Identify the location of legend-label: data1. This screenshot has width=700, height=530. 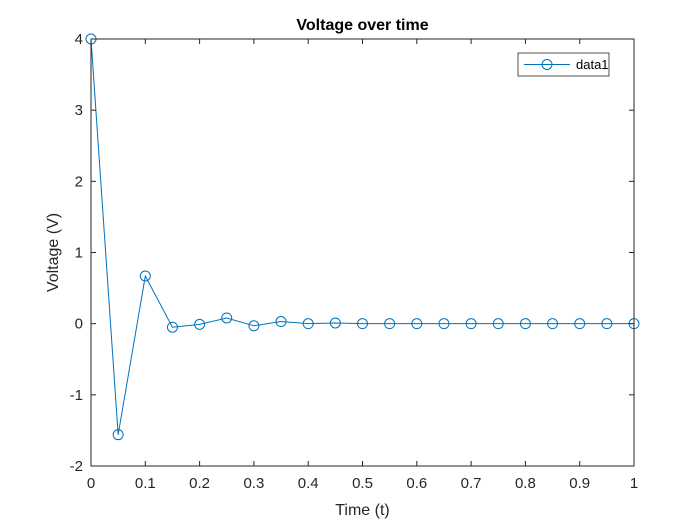
(592, 64).